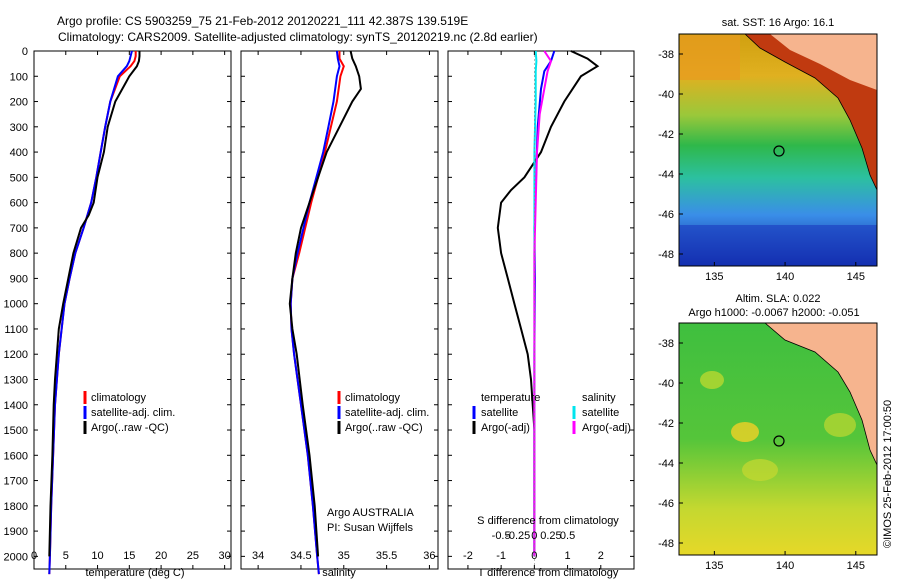  I want to click on sst-coastline, so click(810, 112).